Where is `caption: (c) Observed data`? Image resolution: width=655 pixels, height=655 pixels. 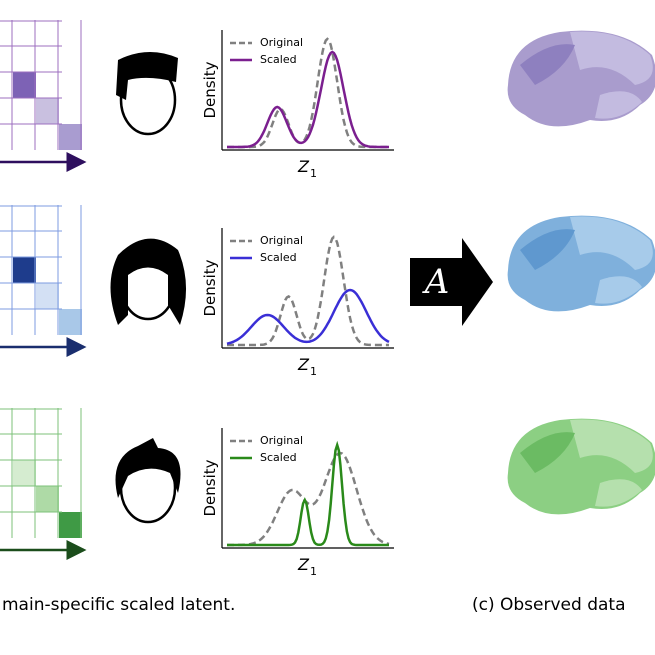 caption: (c) Observed data is located at coordinates (549, 605).